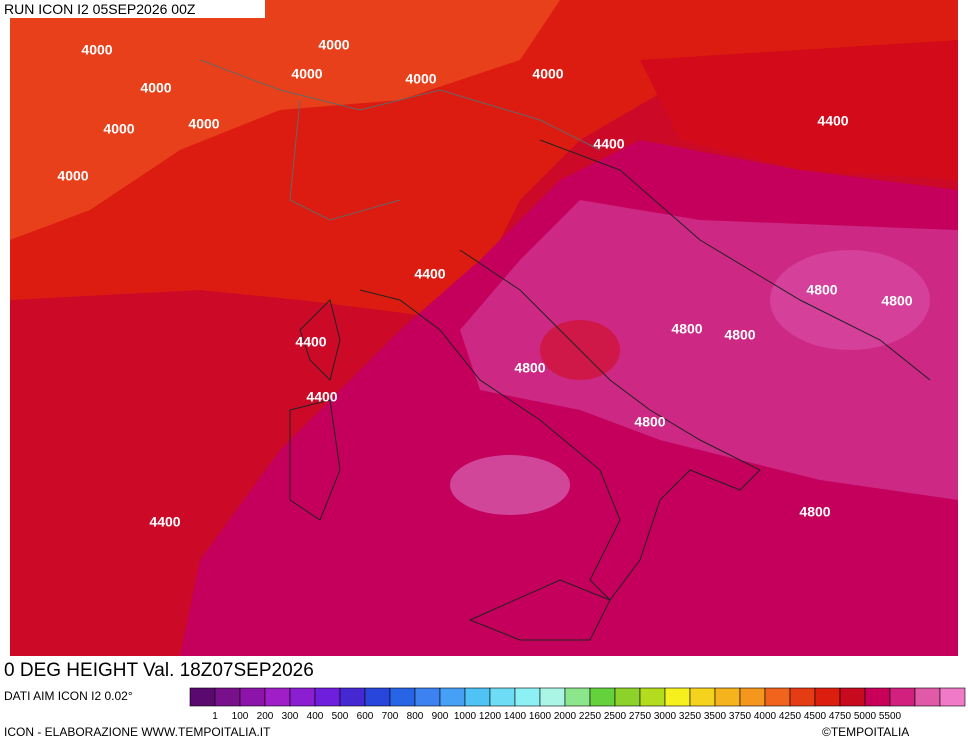 The width and height of the screenshot is (968, 750). I want to click on colorbar-label: 2750, so click(640, 716).